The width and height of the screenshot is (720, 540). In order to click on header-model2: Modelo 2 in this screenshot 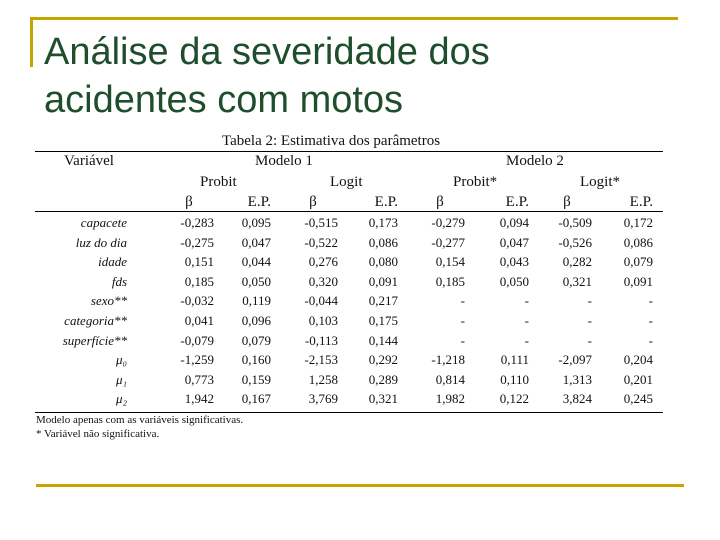, I will do `click(535, 161)`.